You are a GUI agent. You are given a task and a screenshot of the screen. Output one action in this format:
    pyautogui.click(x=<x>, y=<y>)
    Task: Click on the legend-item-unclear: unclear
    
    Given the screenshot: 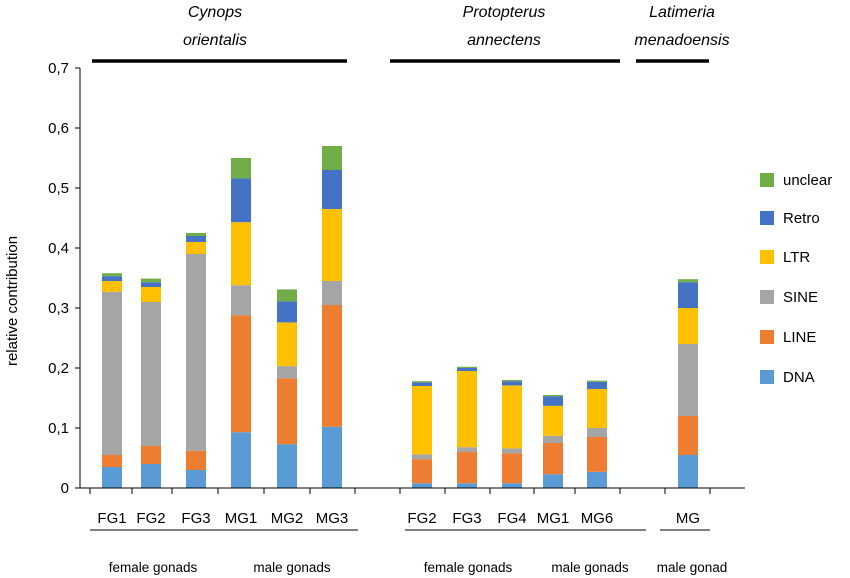 What is the action you would take?
    pyautogui.click(x=796, y=180)
    